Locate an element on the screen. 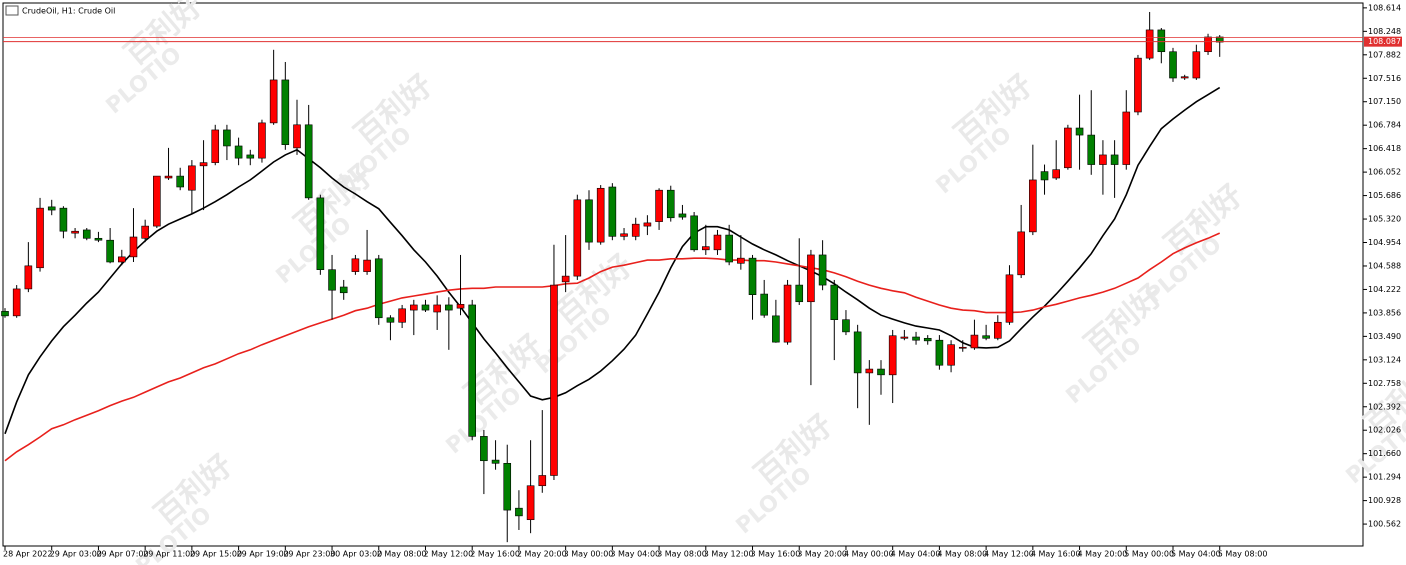  y-tick-label: 106.418 is located at coordinates (1384, 148).